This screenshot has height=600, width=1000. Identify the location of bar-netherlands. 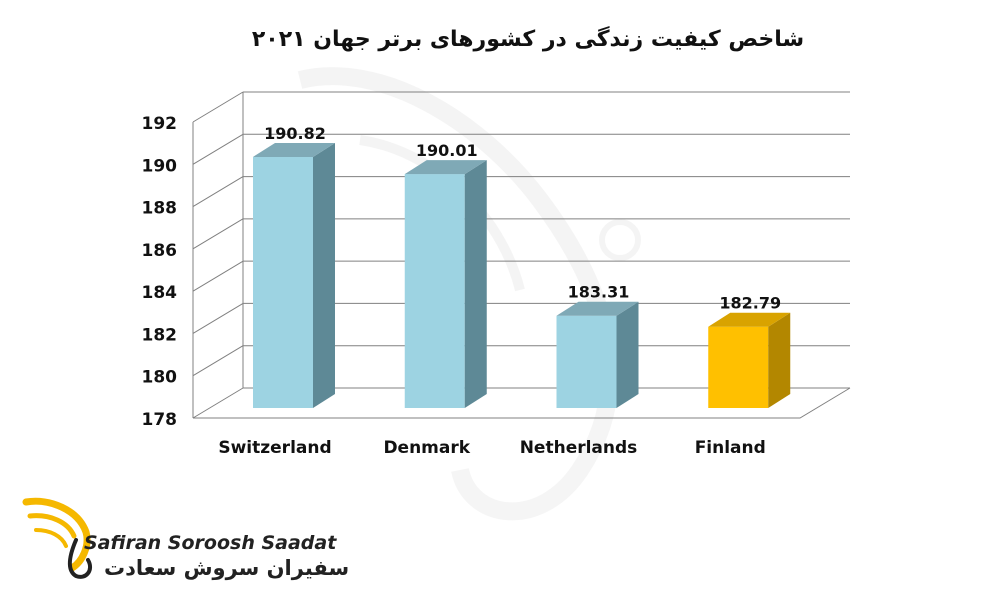
(597, 354).